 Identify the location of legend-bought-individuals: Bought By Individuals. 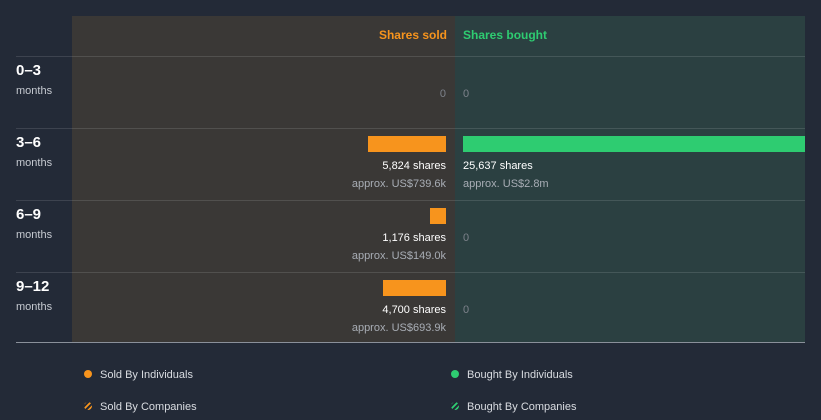
(512, 375).